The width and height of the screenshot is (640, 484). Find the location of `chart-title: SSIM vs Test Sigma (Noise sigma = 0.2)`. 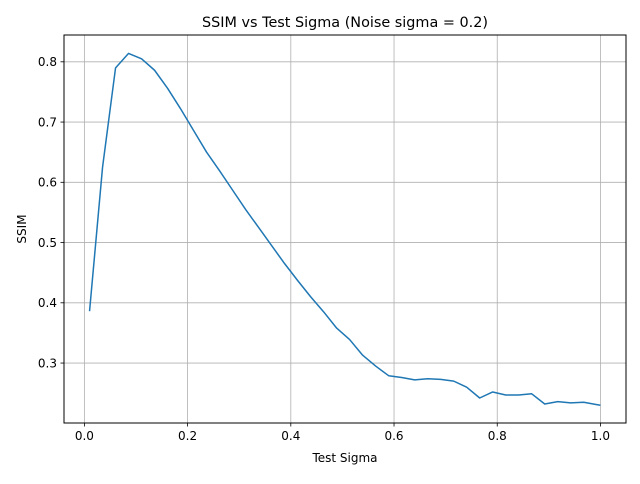

chart-title: SSIM vs Test Sigma (Noise sigma = 0.2) is located at coordinates (345, 23).